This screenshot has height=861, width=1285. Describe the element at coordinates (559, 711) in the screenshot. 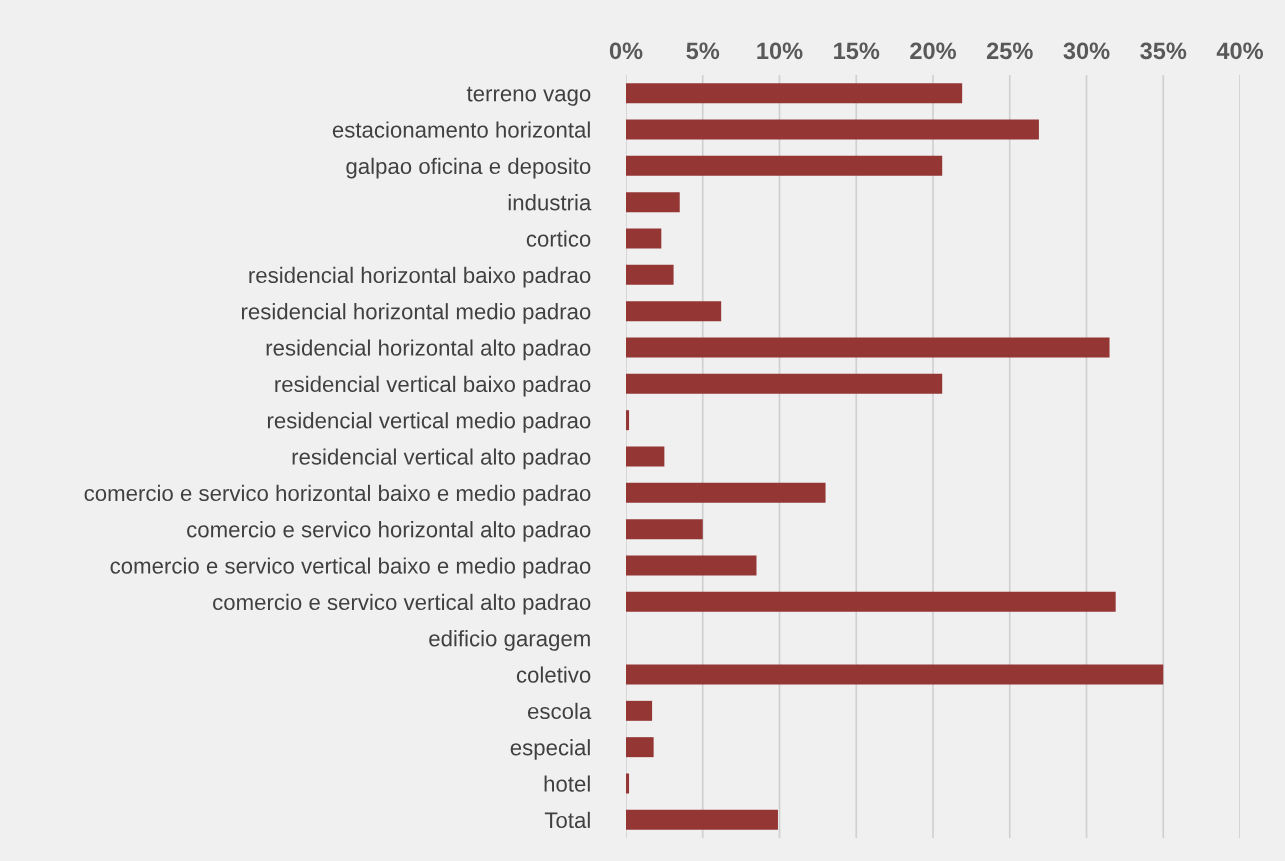

I see `y-tick-label: escola` at that location.